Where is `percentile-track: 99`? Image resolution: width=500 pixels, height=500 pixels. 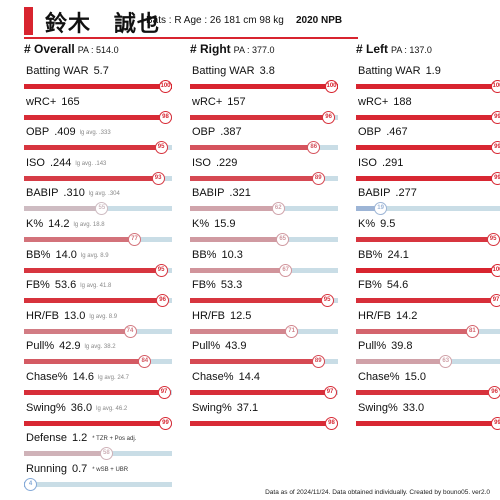
percentile-track: 99 is located at coordinates (428, 148).